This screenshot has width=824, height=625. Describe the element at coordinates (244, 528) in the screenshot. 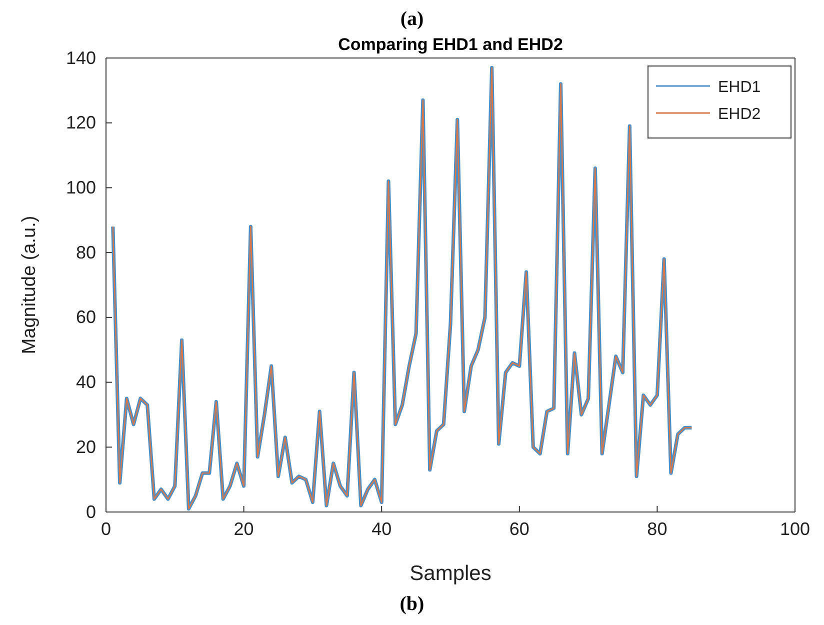

I see `x-tick-label: 20` at that location.